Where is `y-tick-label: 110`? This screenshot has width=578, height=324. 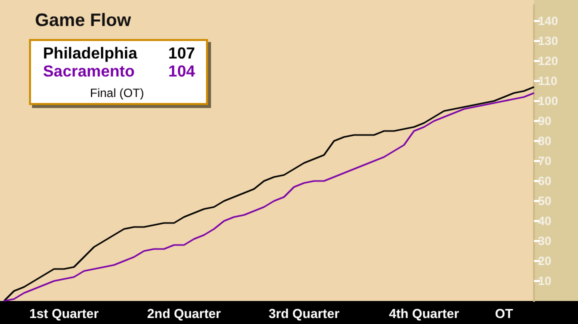
y-tick-label: 110 is located at coordinates (548, 81).